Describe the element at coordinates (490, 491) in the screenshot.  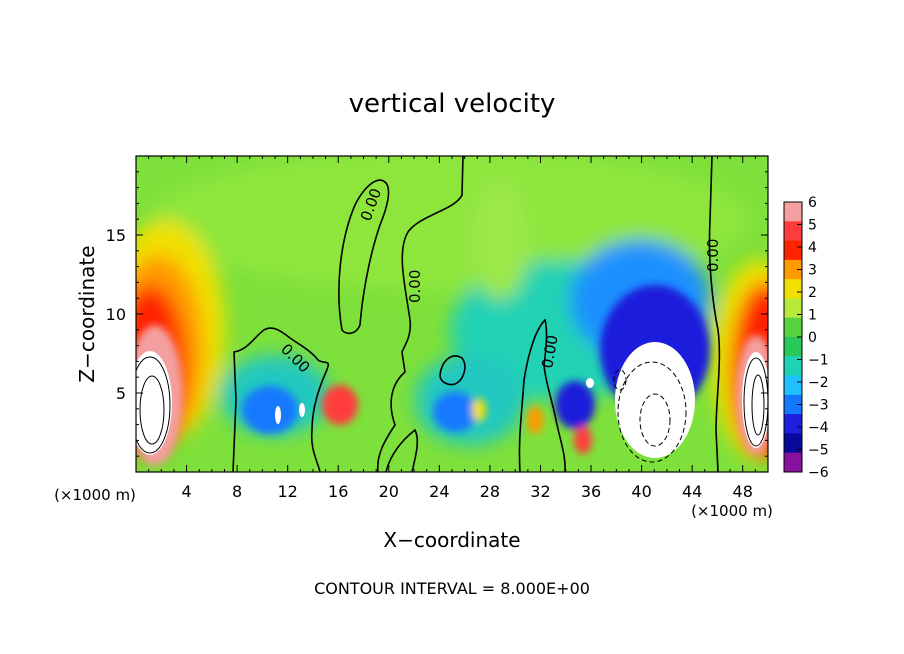
I see `x-tick-label: 28` at that location.